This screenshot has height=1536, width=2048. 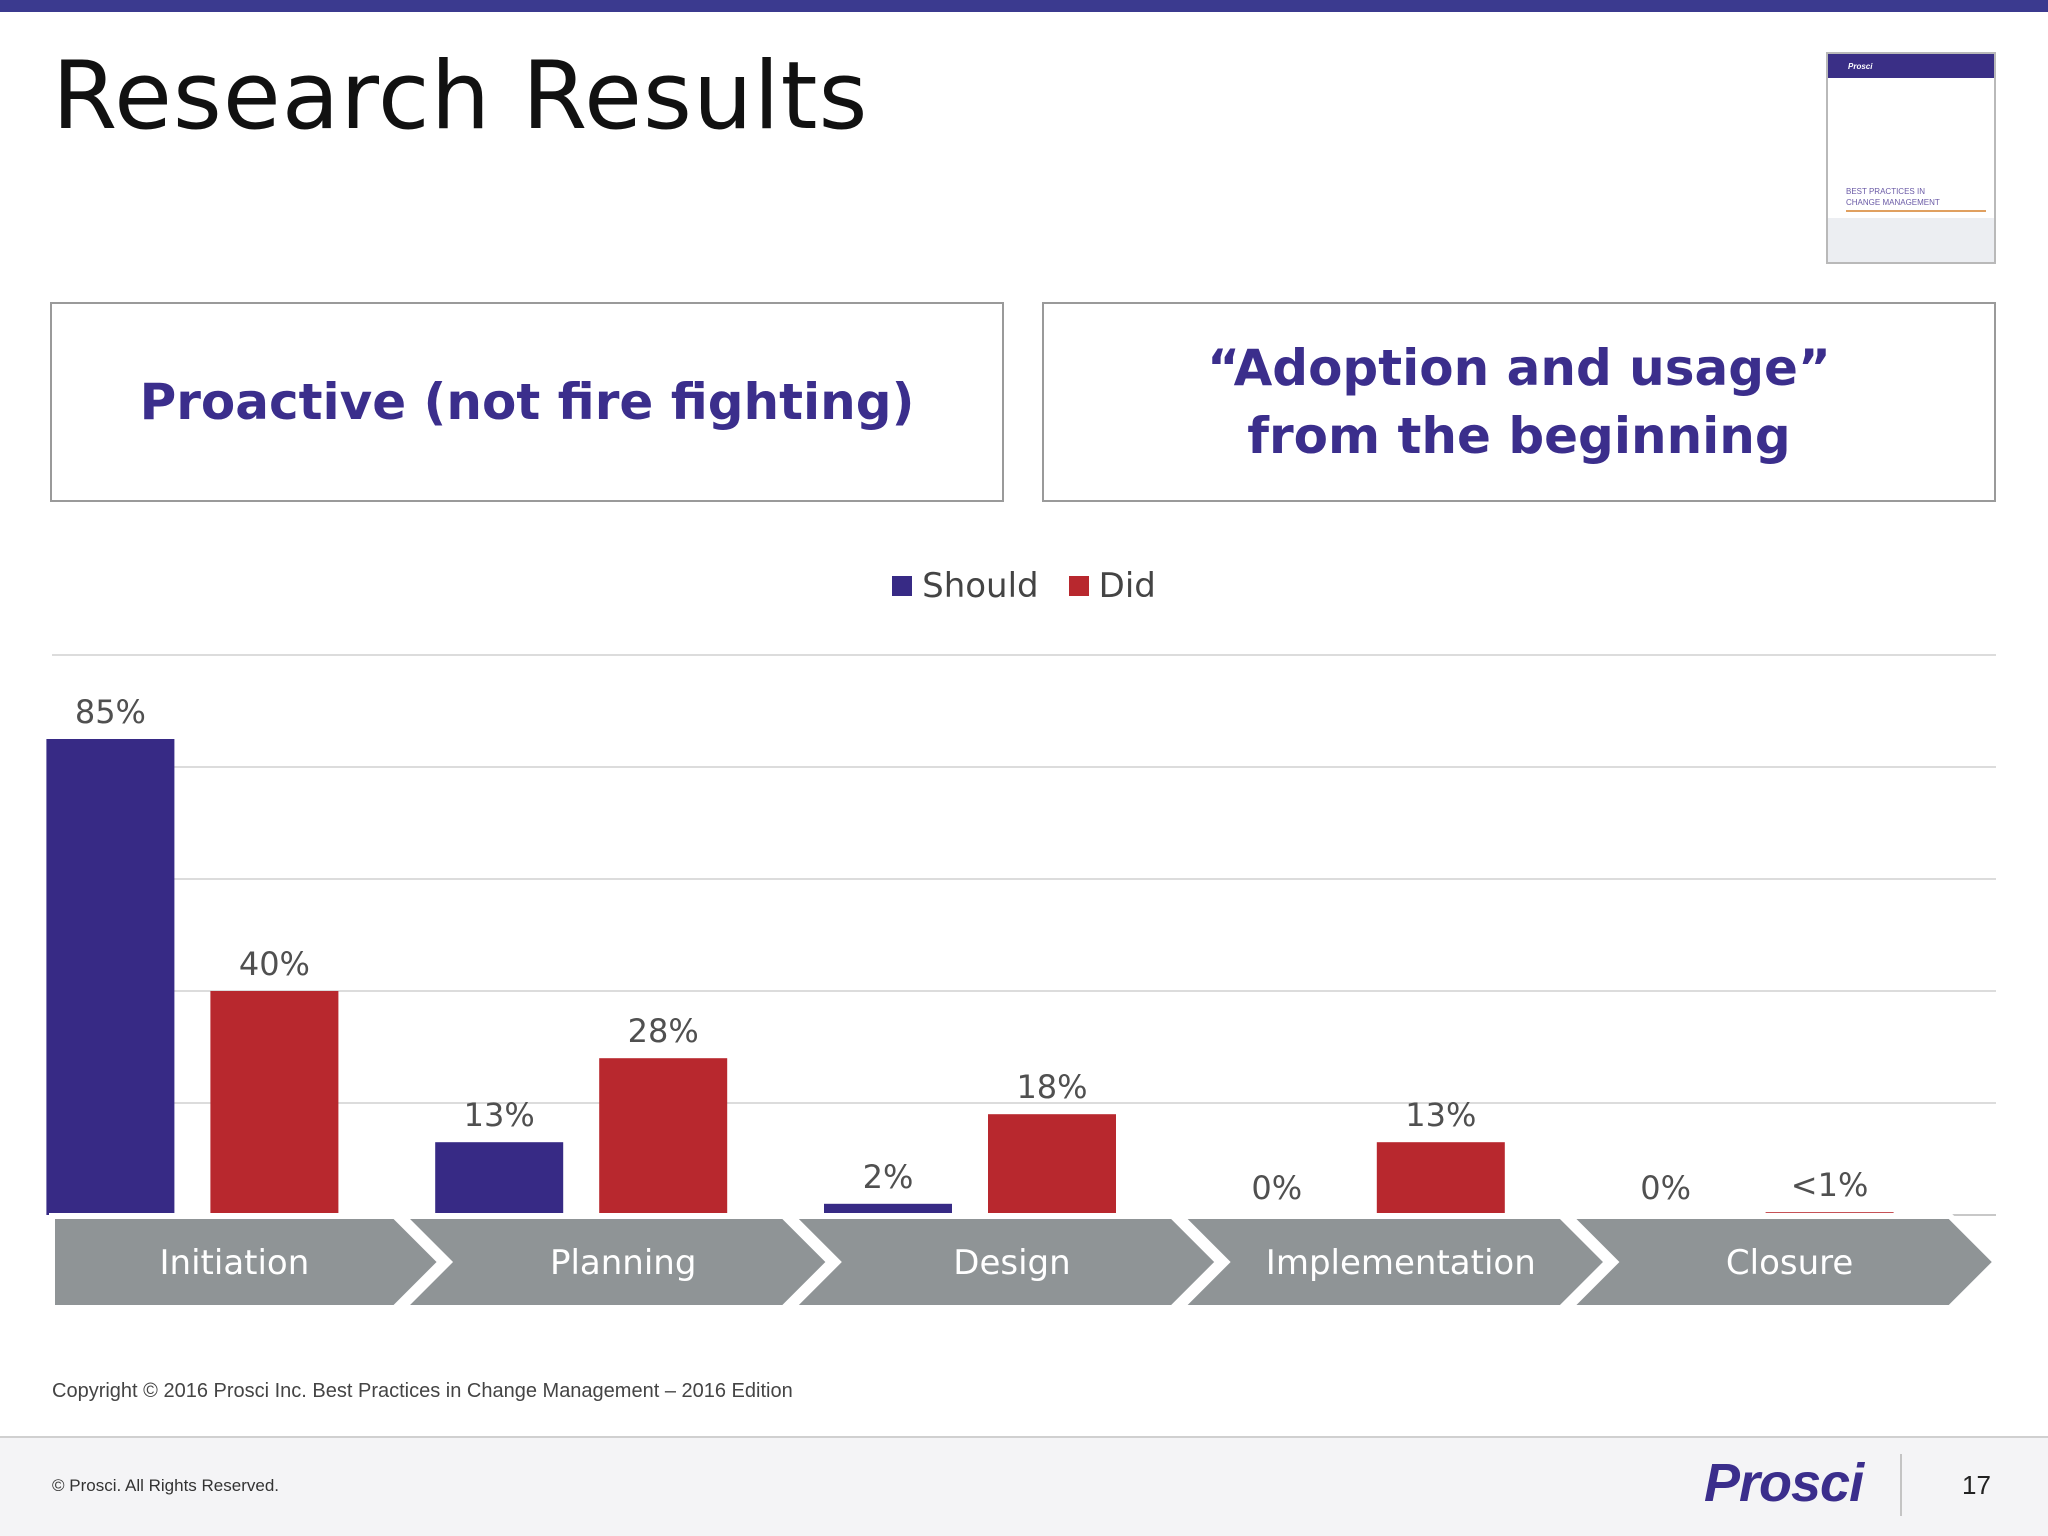 What do you see at coordinates (663, 1031) in the screenshot?
I see `data-label-did: 28%` at bounding box center [663, 1031].